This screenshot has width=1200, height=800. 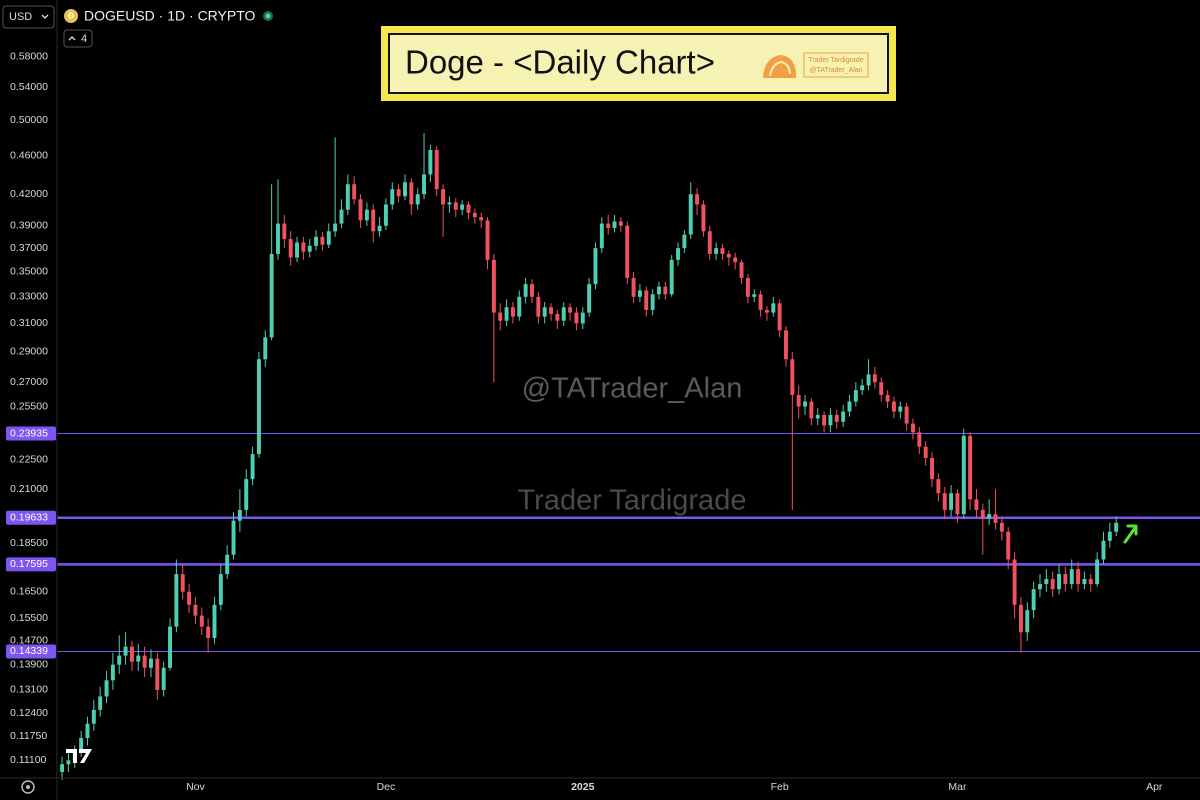 What do you see at coordinates (79, 756) in the screenshot?
I see `tv-logo` at bounding box center [79, 756].